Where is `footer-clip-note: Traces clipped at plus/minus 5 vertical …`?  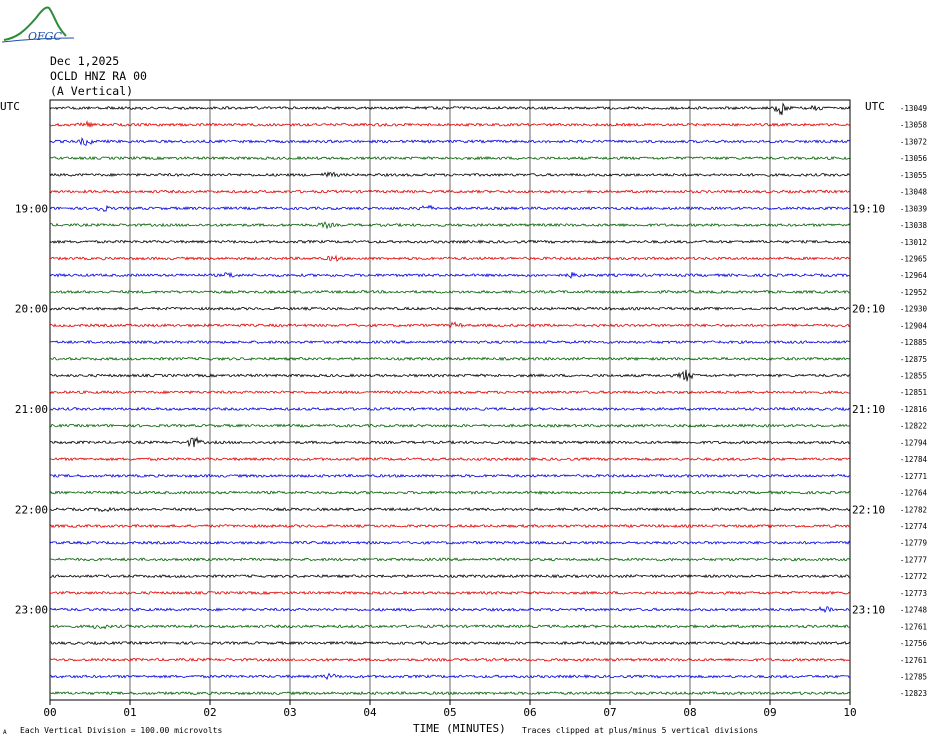 footer-clip-note: Traces clipped at plus/minus 5 vertical … is located at coordinates (640, 730).